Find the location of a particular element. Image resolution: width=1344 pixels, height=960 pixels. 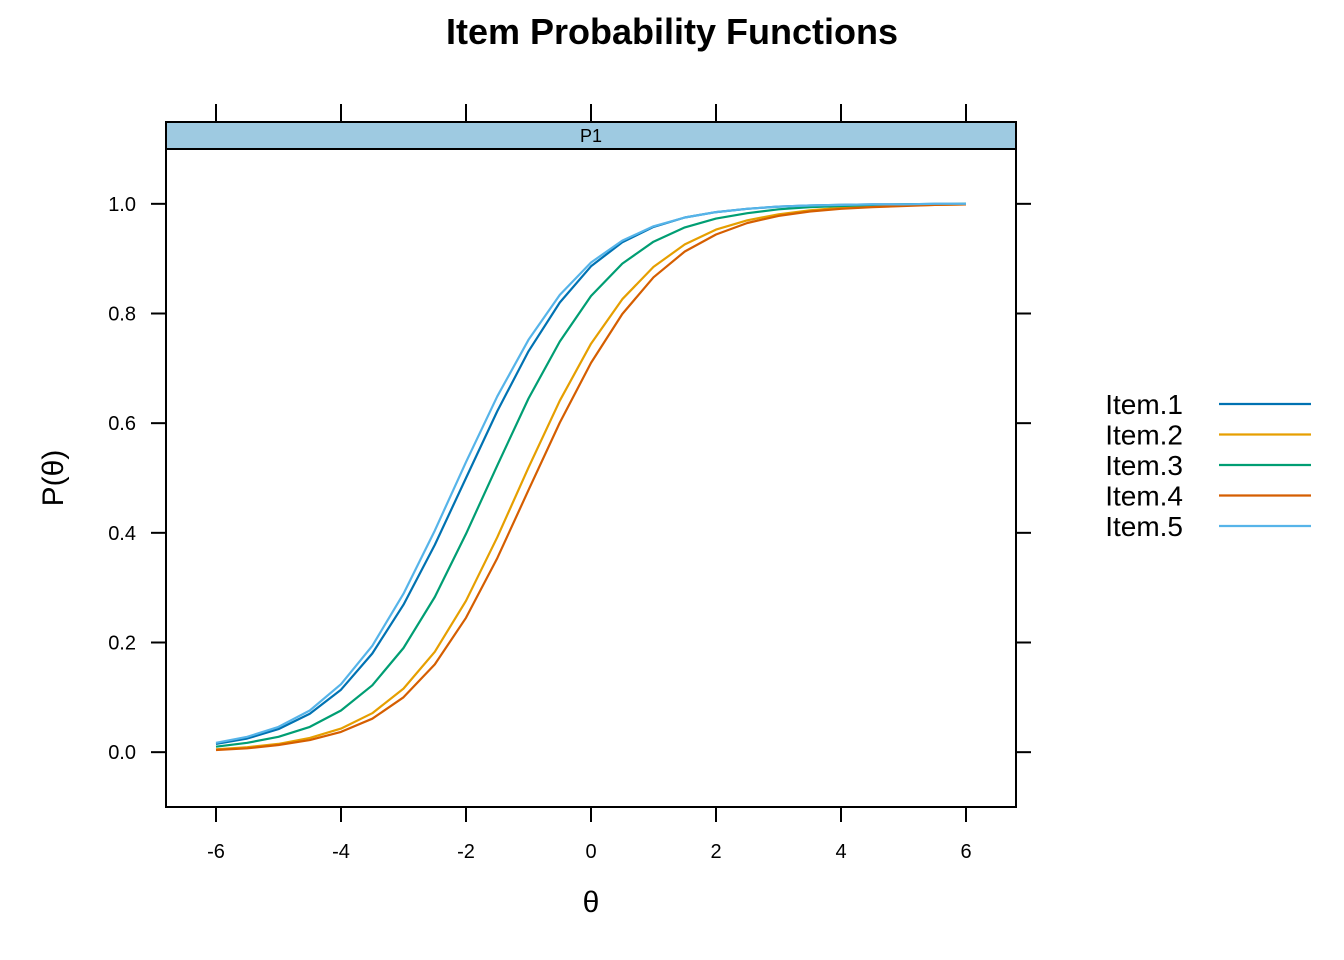

x-axis-label: θ is located at coordinates (591, 902).